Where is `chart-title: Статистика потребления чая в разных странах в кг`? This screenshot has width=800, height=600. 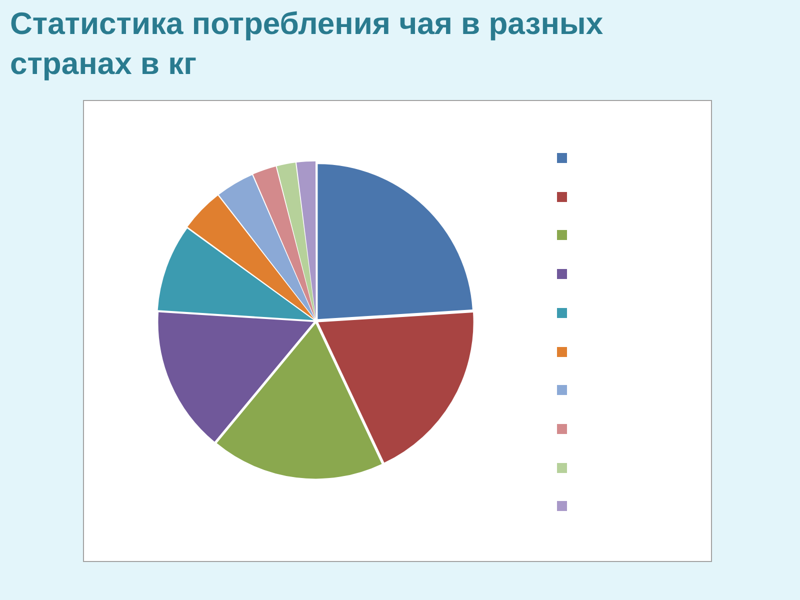 chart-title: Статистика потребления чая в разных странах в кг is located at coordinates (307, 44).